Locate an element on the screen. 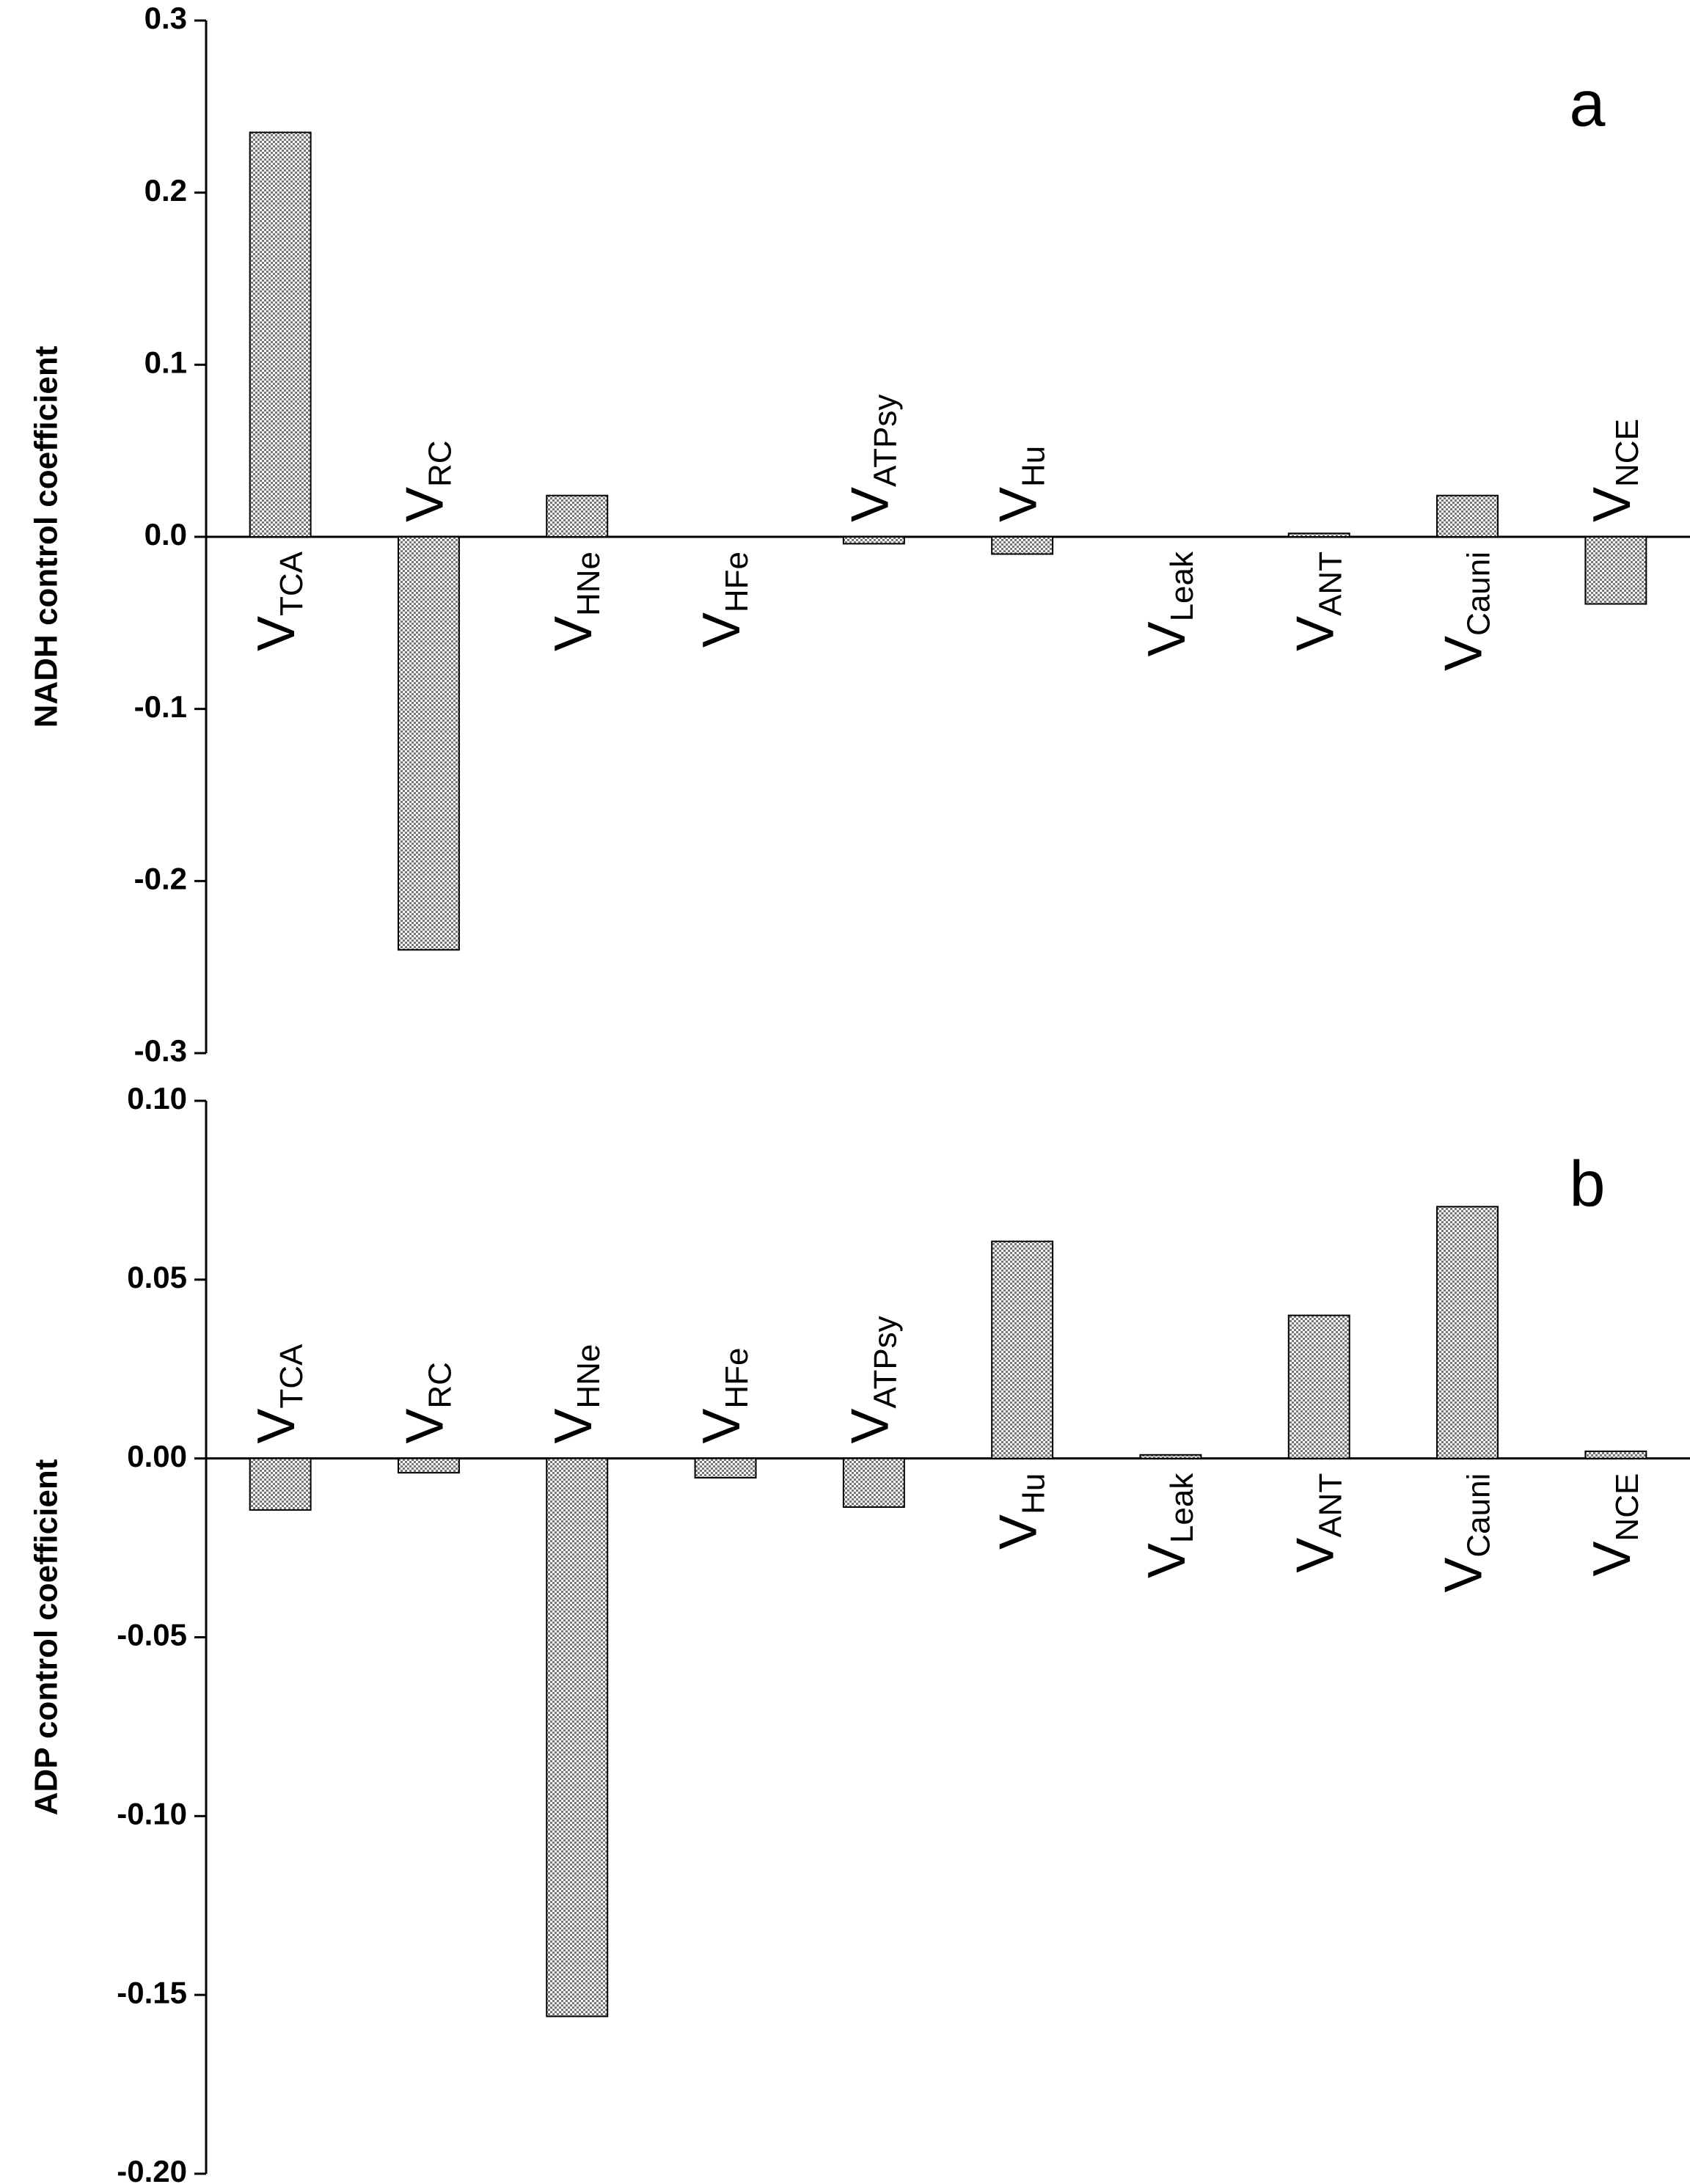 Image resolution: width=1690 pixels, height=2184 pixels. y-tick-label: -0.1 is located at coordinates (160, 706).